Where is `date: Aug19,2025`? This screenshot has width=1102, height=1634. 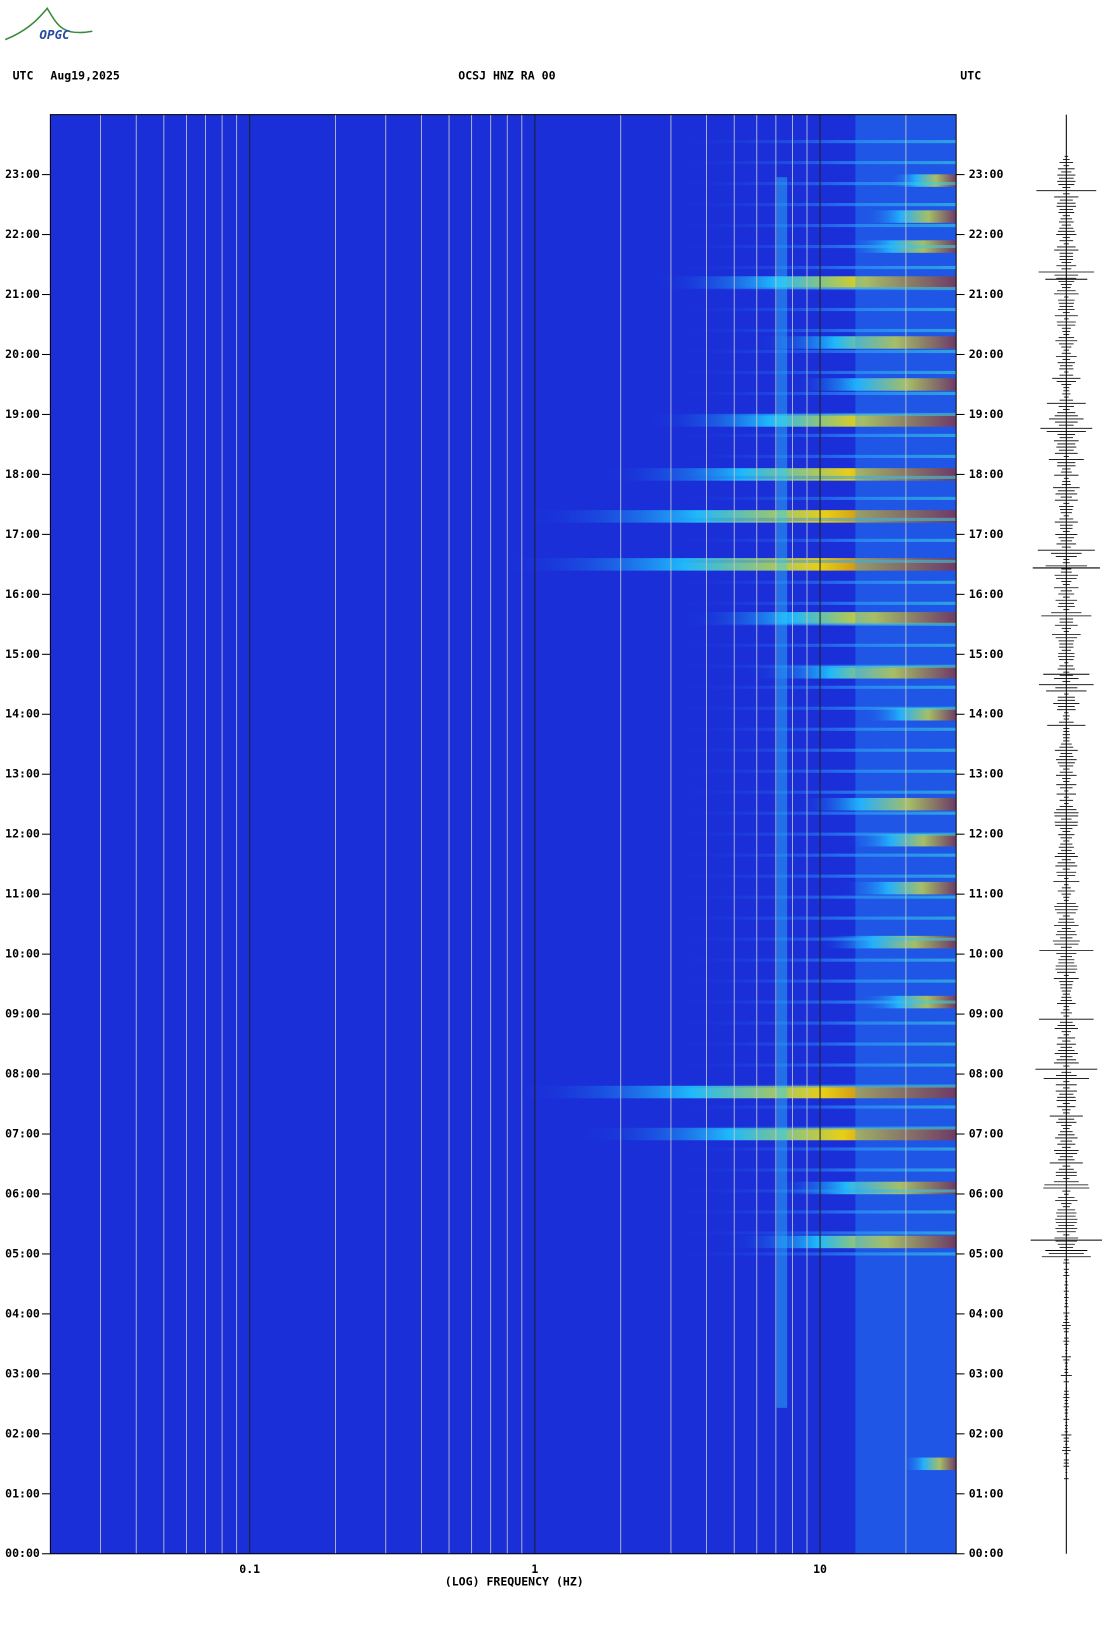
date: Aug19,2025 is located at coordinates (85, 76).